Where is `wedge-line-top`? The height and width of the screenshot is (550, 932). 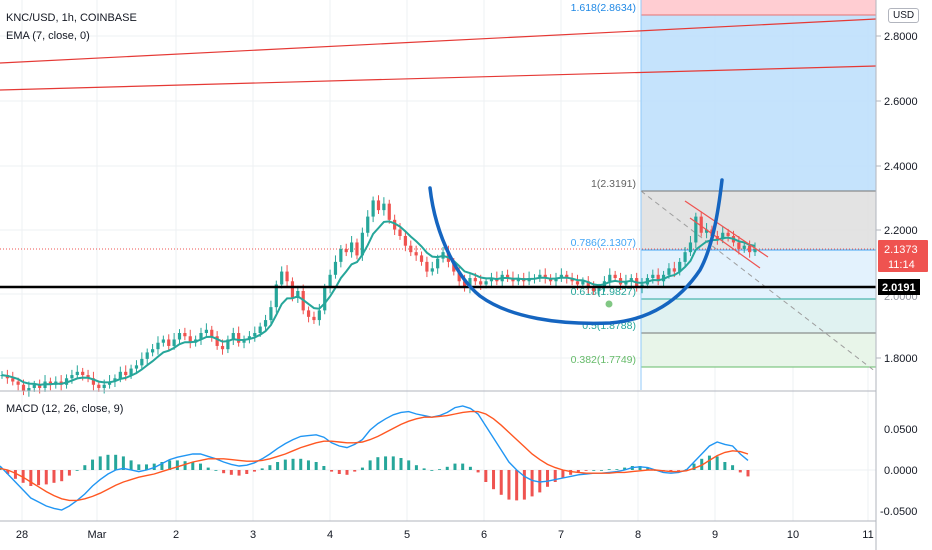
wedge-line-top is located at coordinates (726, 229).